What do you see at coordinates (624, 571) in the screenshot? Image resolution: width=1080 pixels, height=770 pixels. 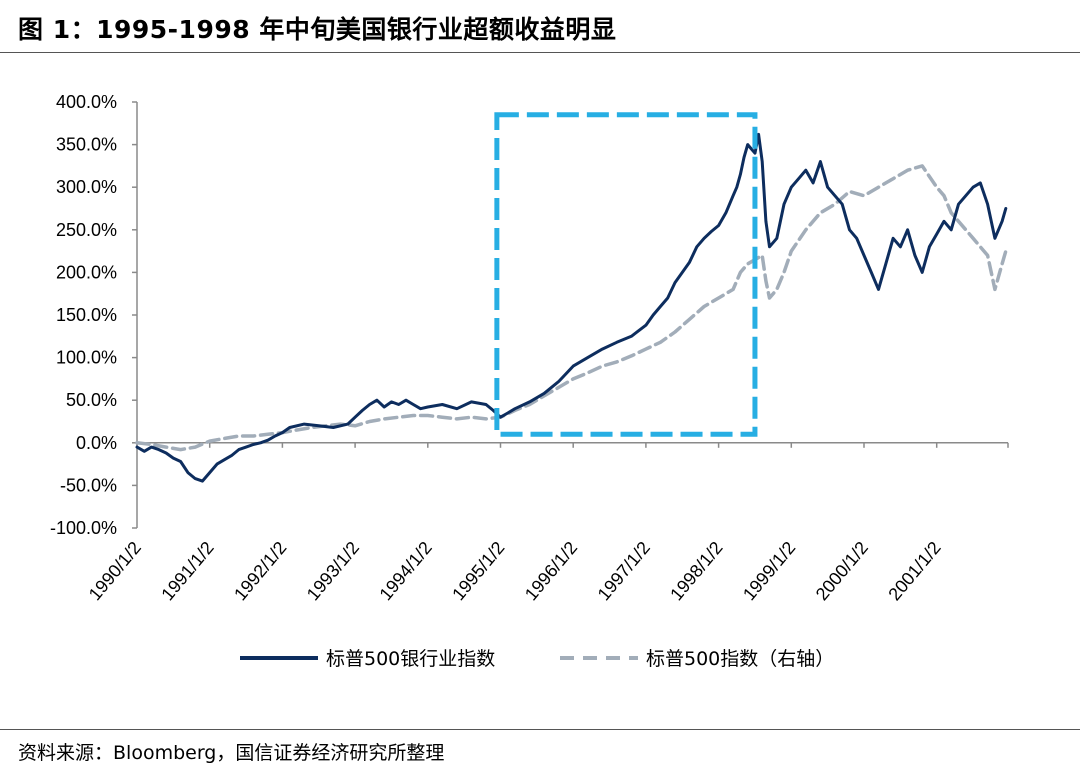 I see `x-tick-label: 1997/1/2` at bounding box center [624, 571].